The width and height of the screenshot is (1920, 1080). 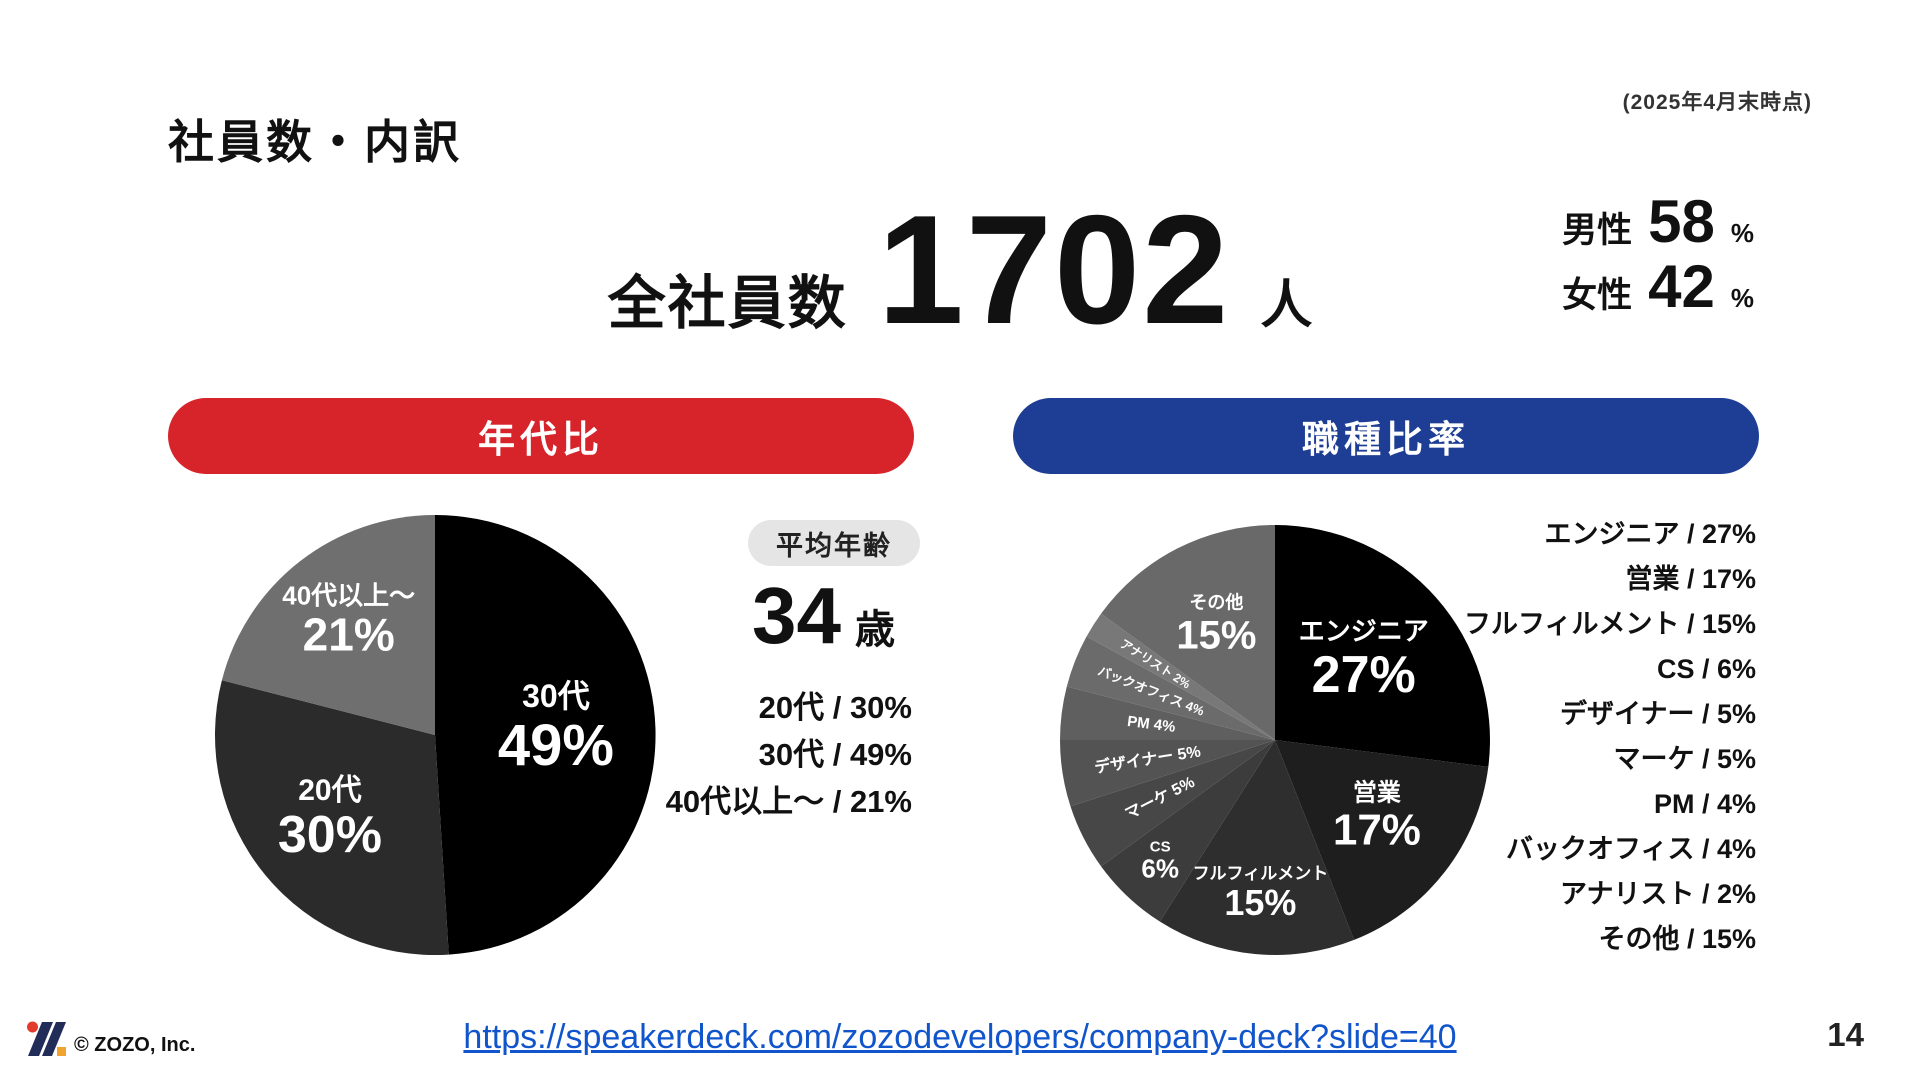 I want to click on copyright: © ZOZO, Inc., so click(x=135, y=1045).